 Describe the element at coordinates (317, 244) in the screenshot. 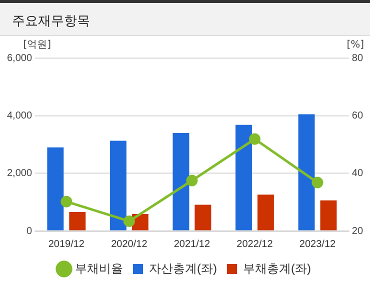

I see `x-tick-label: 2023/12` at that location.